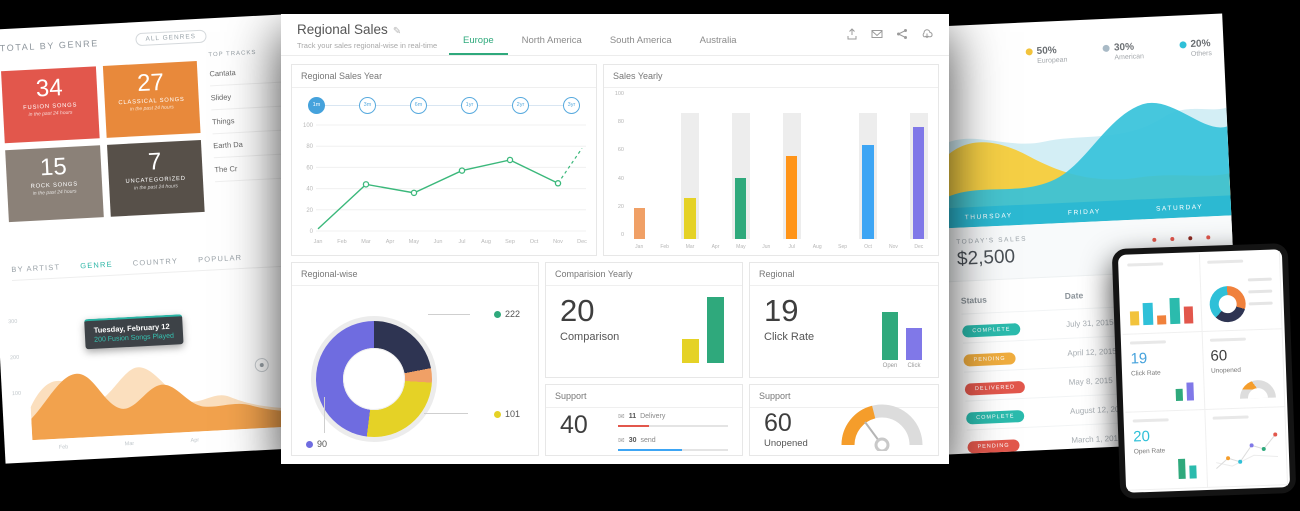 The width and height of the screenshot is (1300, 511). What do you see at coordinates (690, 218) in the screenshot?
I see `bar-Mar` at bounding box center [690, 218].